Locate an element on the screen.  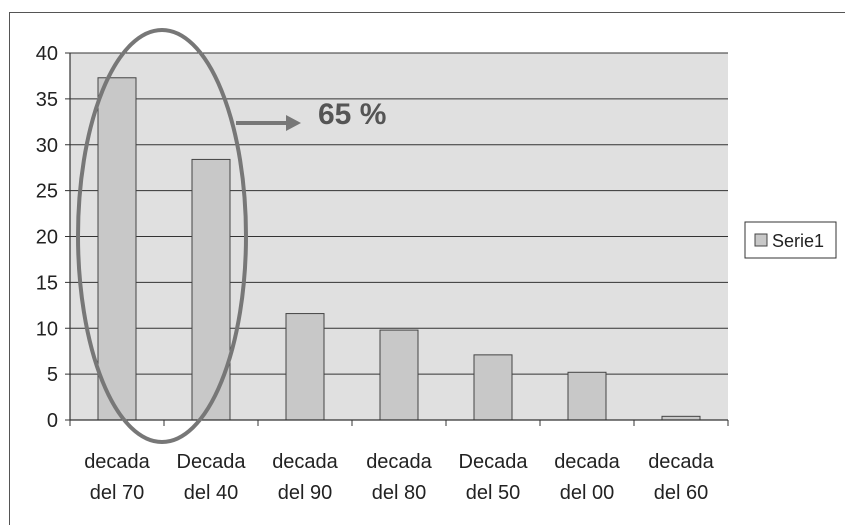
y-tick-label: 40 is located at coordinates (47, 54).